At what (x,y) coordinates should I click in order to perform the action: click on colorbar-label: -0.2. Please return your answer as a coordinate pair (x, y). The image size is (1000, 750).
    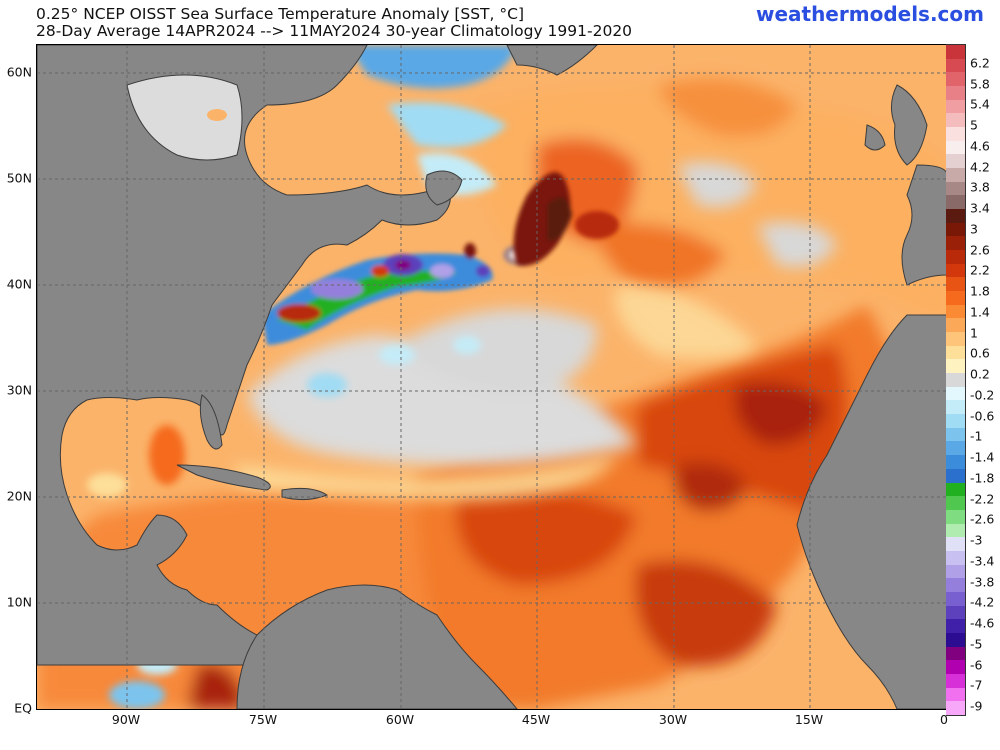
    Looking at the image, I should click on (982, 395).